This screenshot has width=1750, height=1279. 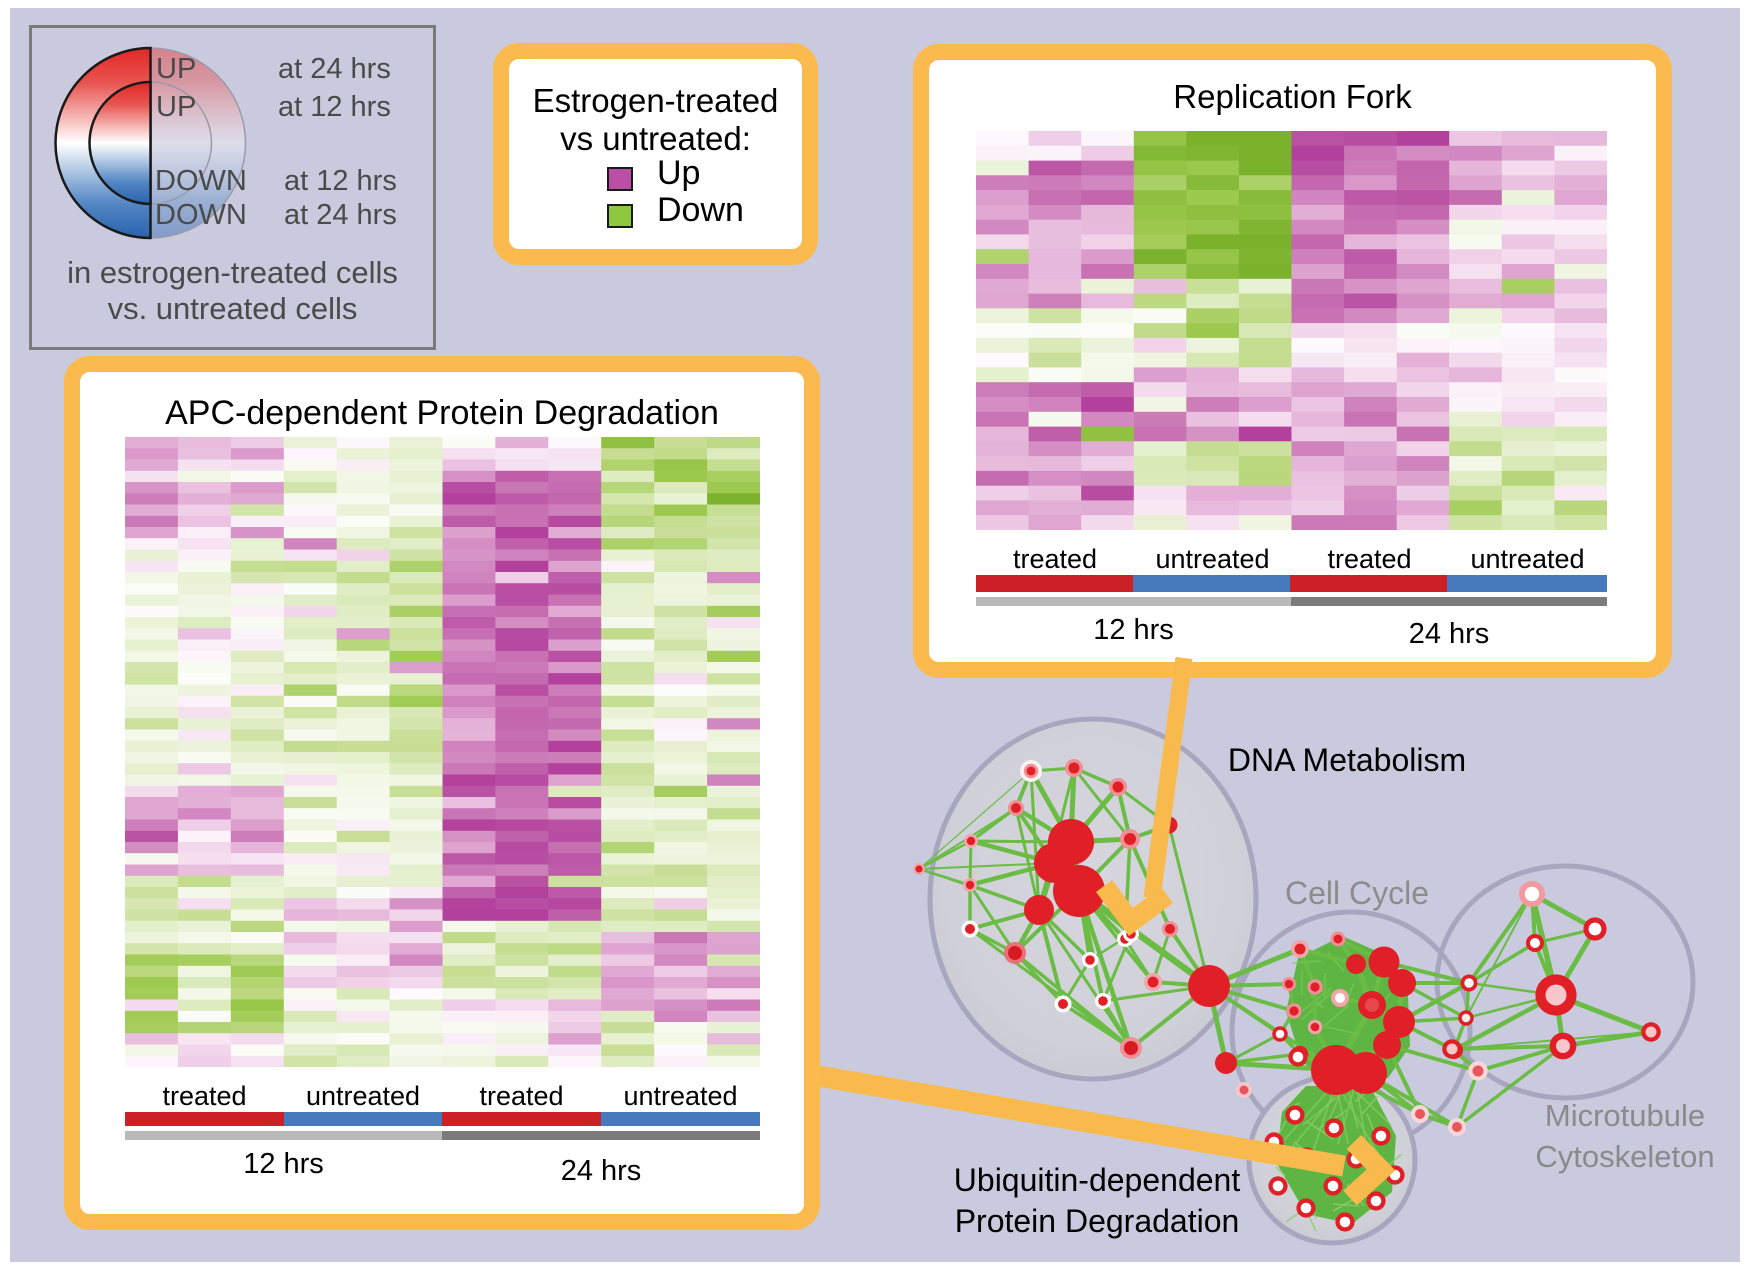 I want to click on svg-text: Ubiquitin-dependent, so click(x=1097, y=1180).